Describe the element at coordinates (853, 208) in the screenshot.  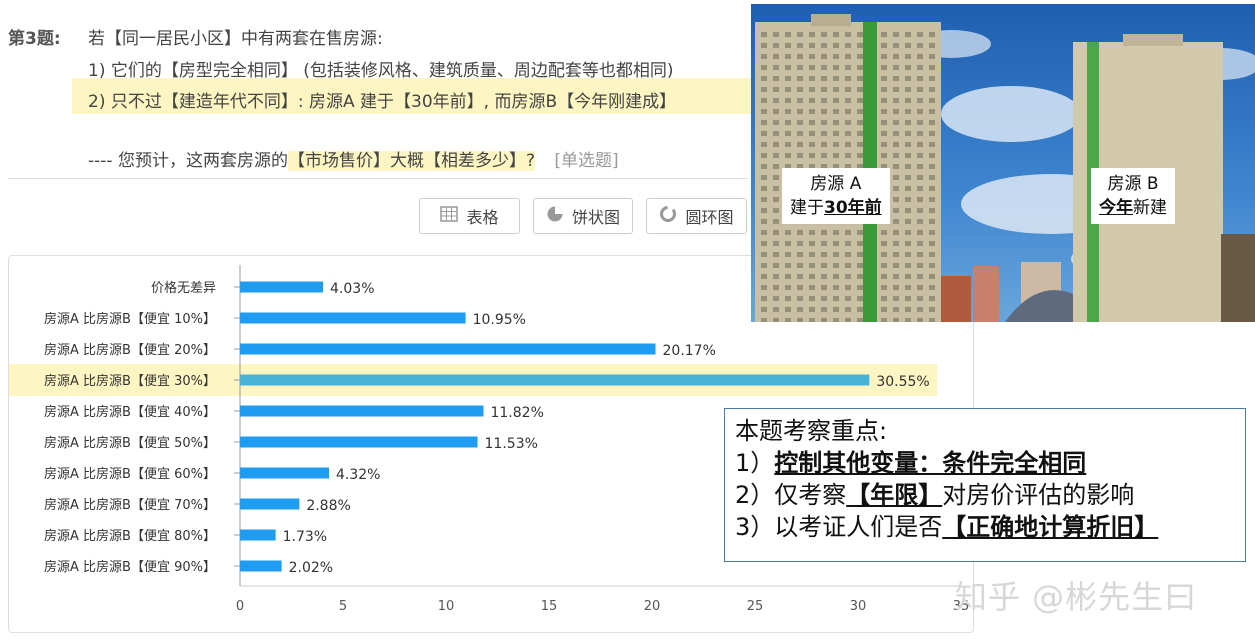
I see `house-a-age-bold: 30年前` at that location.